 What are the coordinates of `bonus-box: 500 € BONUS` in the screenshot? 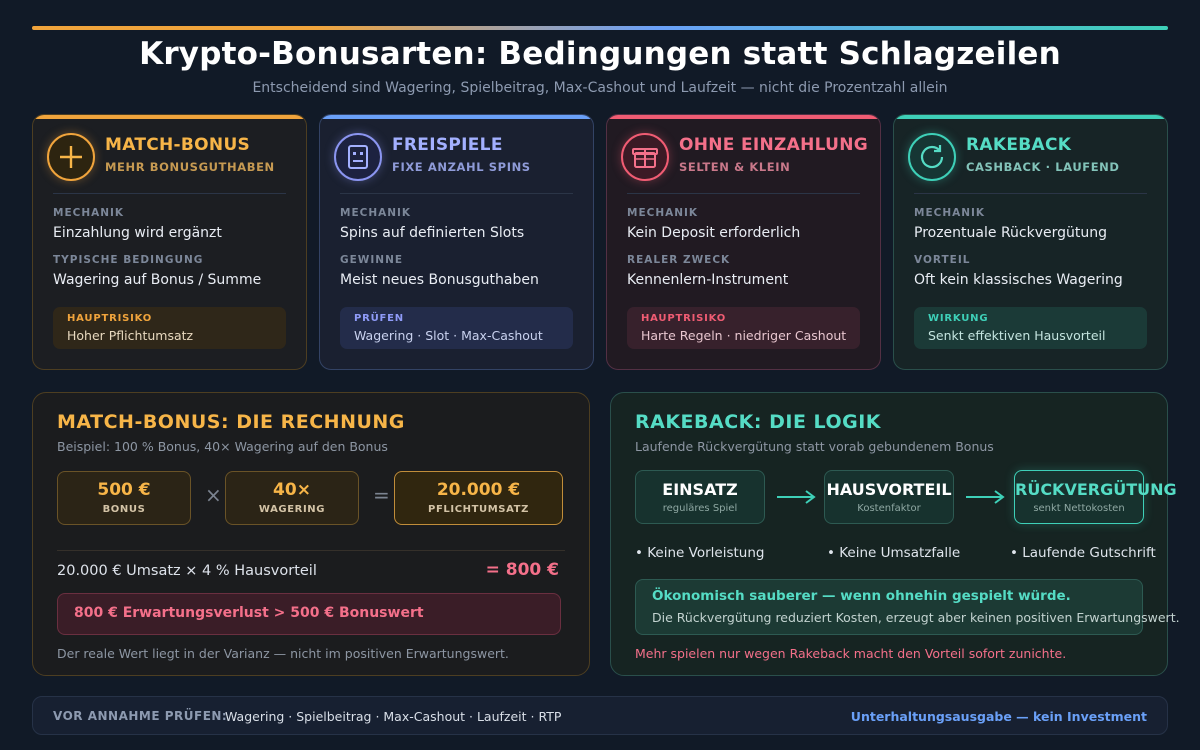 It's located at (124, 498).